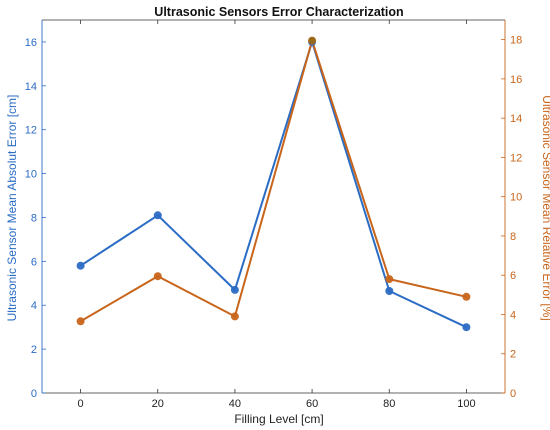 This screenshot has width=550, height=430. What do you see at coordinates (513, 237) in the screenshot?
I see `y-tick-label-right: 8` at bounding box center [513, 237].